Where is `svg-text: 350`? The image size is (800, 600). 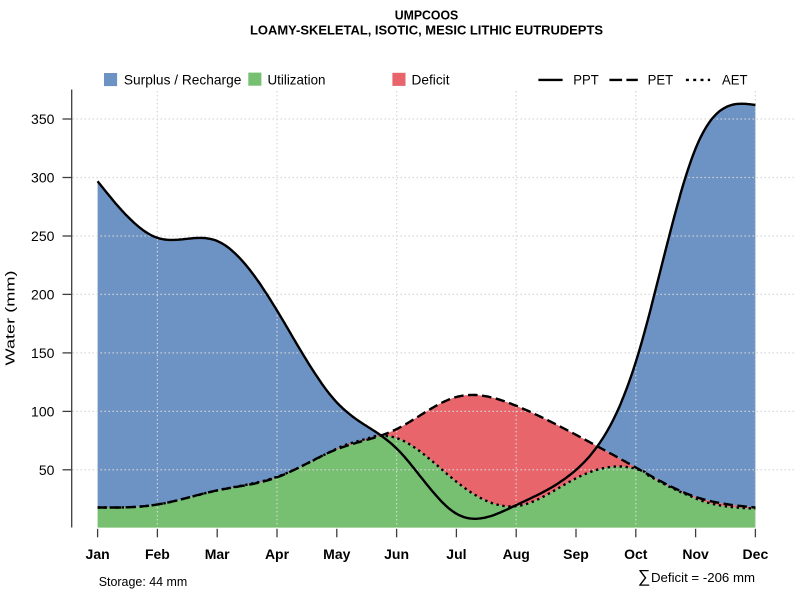 svg-text: 350 is located at coordinates (43, 119).